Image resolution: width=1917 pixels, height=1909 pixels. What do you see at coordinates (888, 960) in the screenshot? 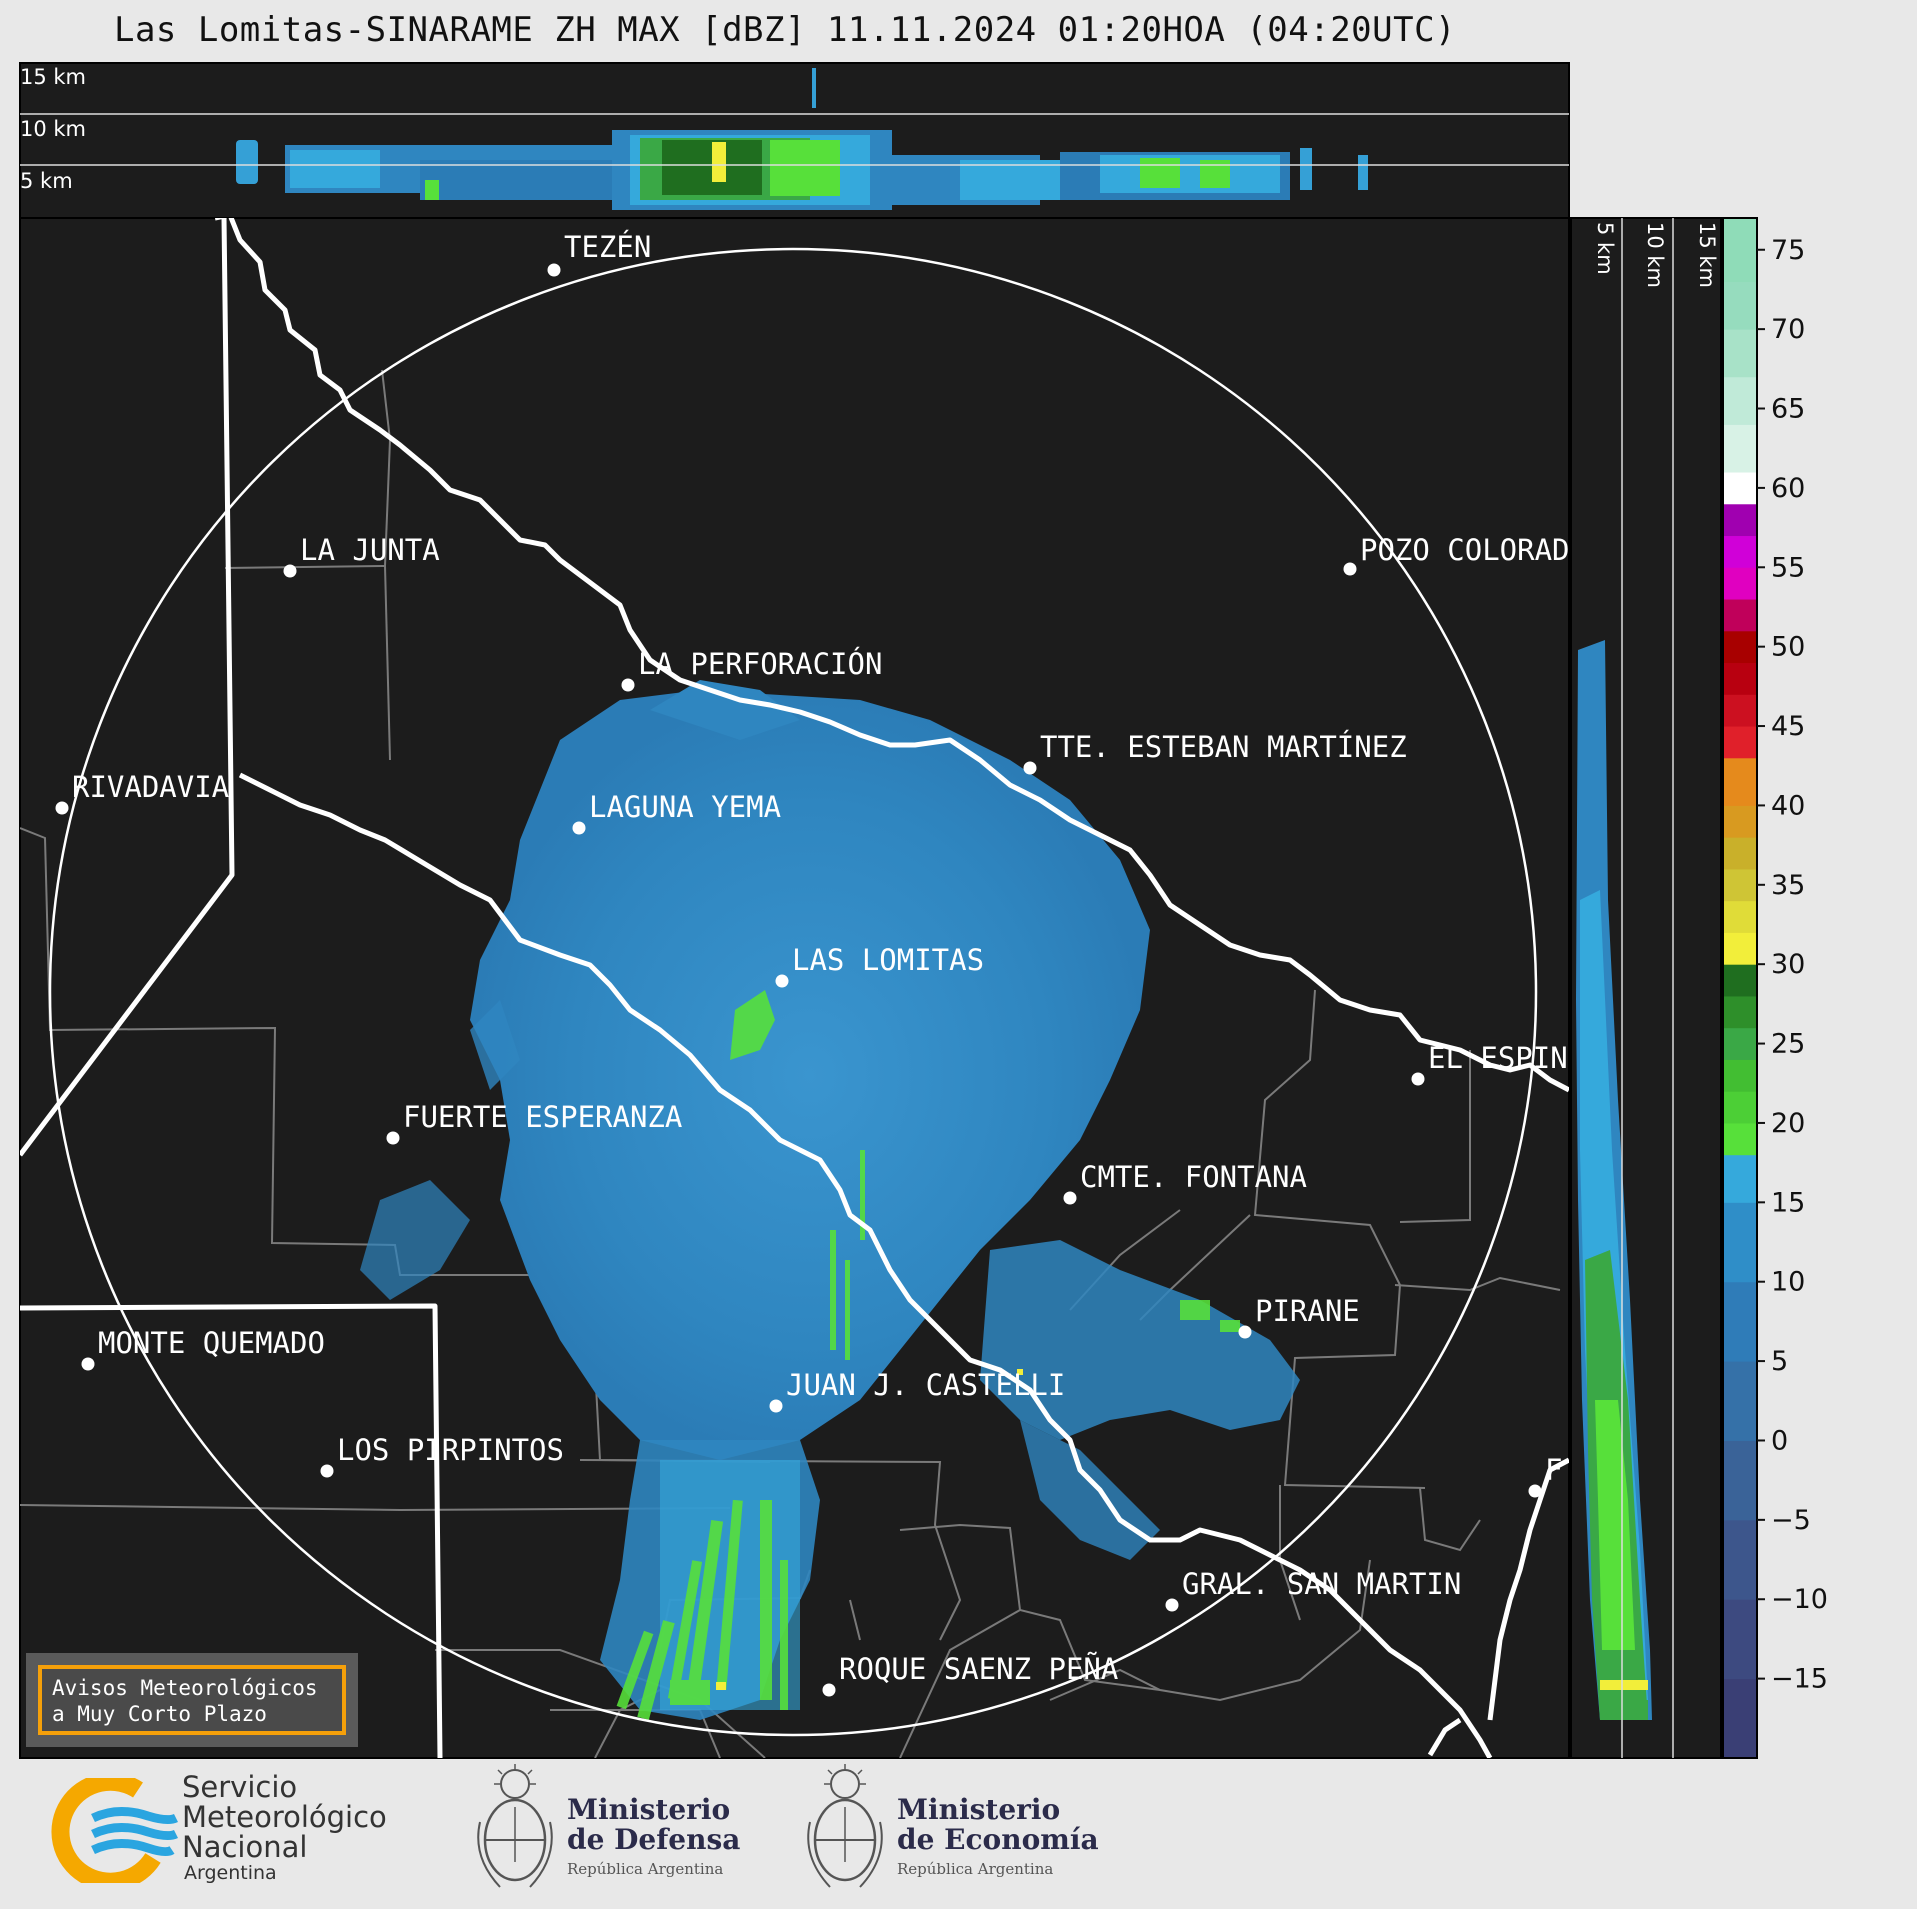
I see `city-label-las-lomitas: LAS LOMITAS` at bounding box center [888, 960].